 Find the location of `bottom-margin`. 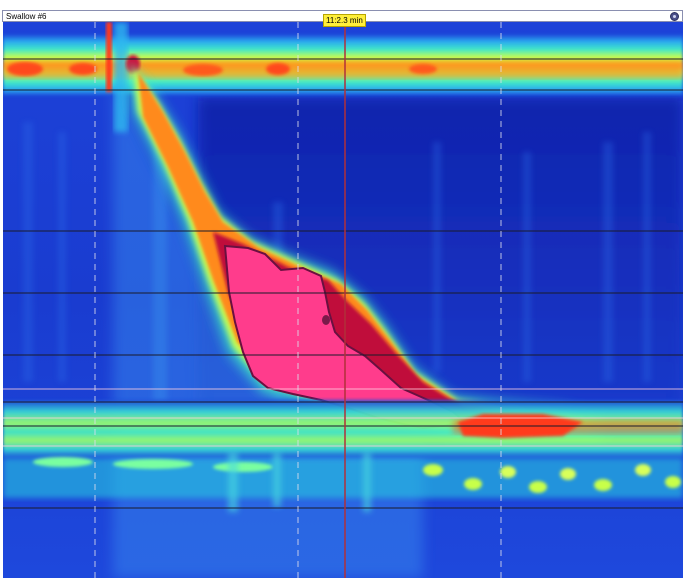

bottom-margin is located at coordinates (343, 582).